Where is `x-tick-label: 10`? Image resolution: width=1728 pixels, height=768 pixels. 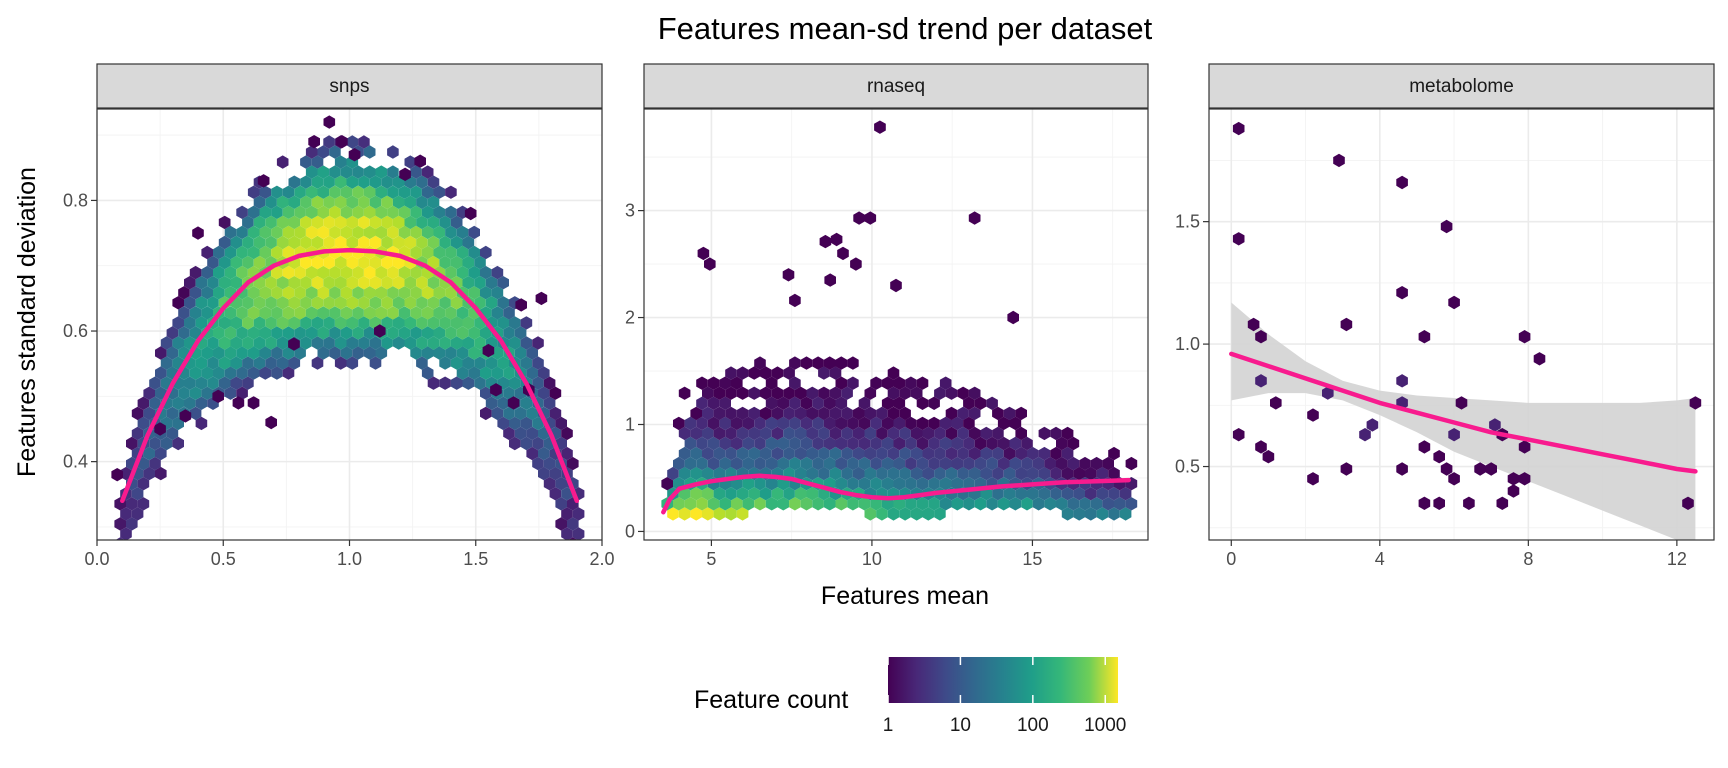 x-tick-label: 10 is located at coordinates (872, 559).